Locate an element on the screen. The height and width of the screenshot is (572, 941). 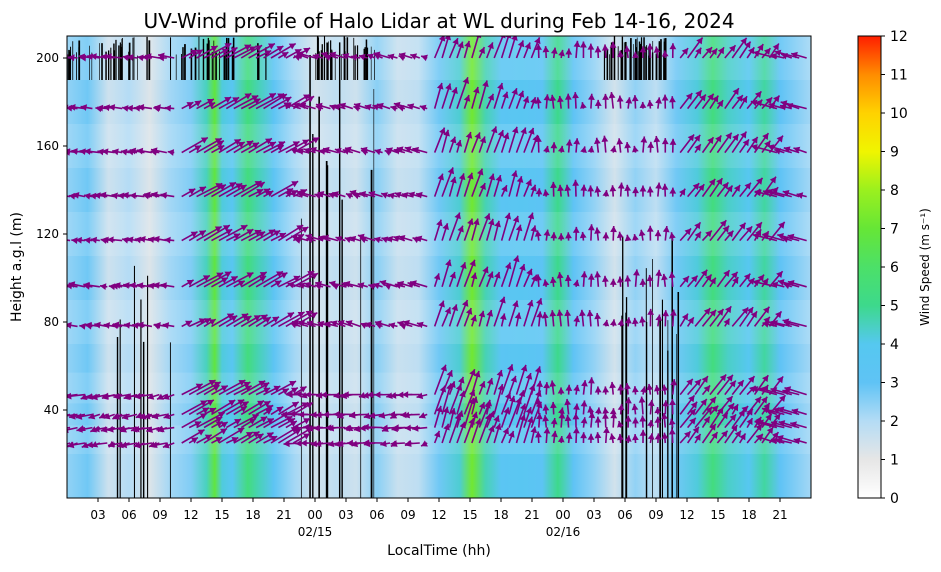
colorbar-tick-label: 11 is located at coordinates (899, 76).